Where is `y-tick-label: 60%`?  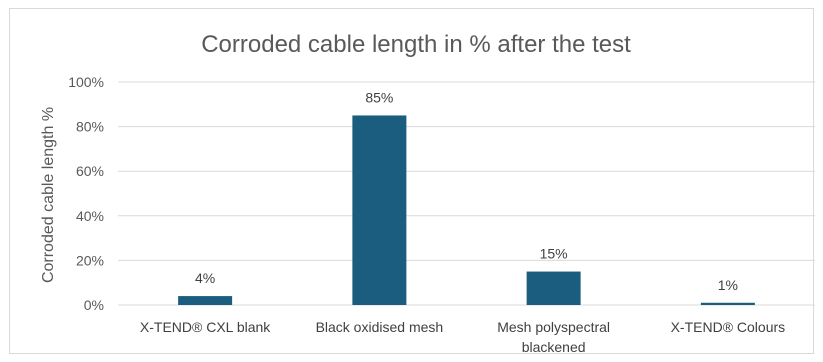 y-tick-label: 60% is located at coordinates (90, 171).